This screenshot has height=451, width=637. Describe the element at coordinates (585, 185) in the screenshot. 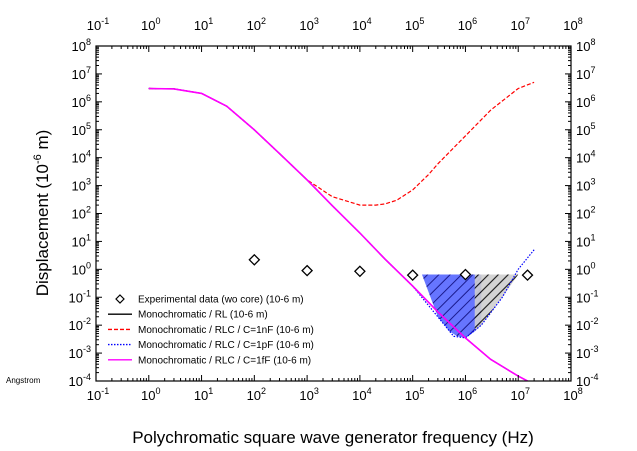

I see `y-tick-label-right: 10³` at that location.